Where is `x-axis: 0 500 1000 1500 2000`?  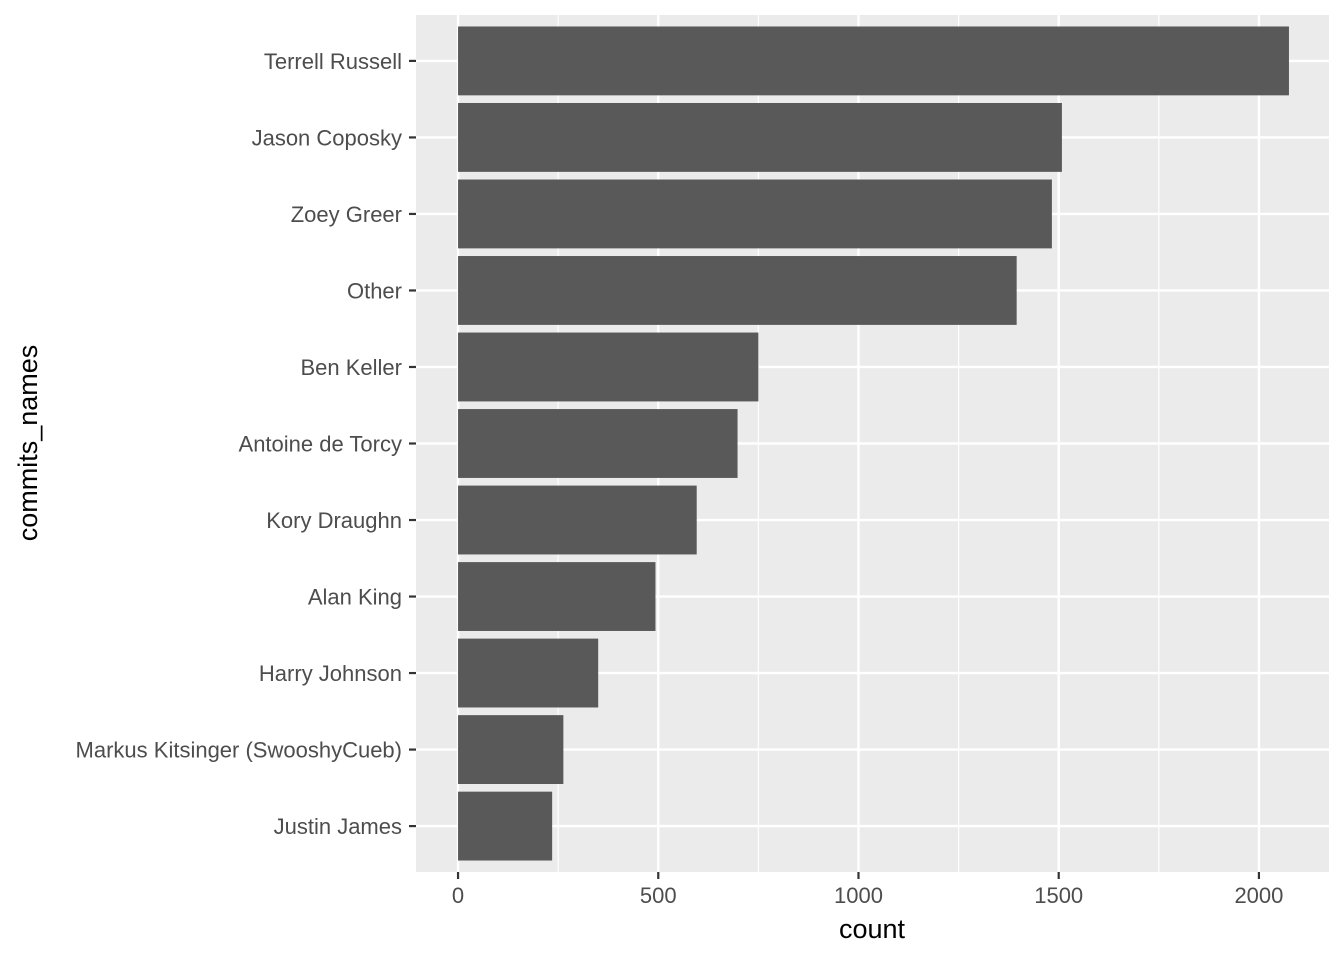
x-axis: 0 500 1000 1500 2000 is located at coordinates (867, 890).